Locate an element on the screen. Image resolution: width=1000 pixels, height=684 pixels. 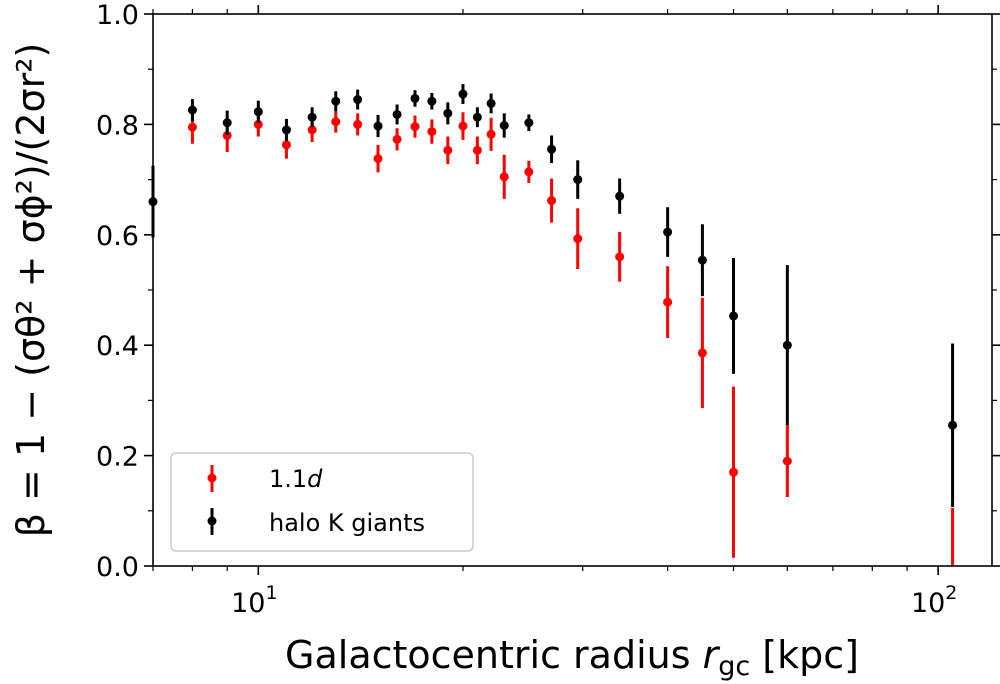
legend-entry-1-1d: 1.1d is located at coordinates (265, 479).